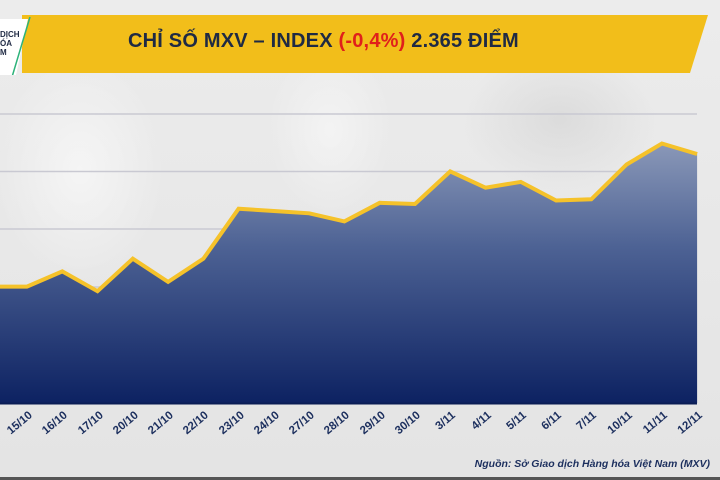 This screenshot has width=720, height=480. I want to click on chart-title: CHỈ SỐ MXV – INDEX (-0,4%) 2.365 ĐIỂM, so click(323, 45).